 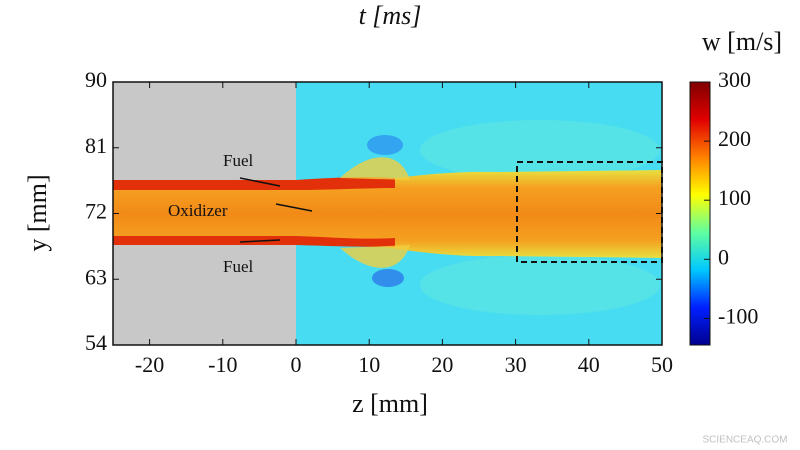 I want to click on x-tick-label: 30, so click(x=516, y=364).